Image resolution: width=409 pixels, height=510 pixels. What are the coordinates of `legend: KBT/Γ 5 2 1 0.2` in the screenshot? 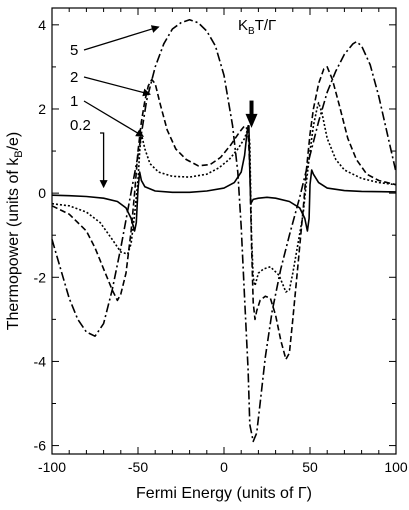 It's located at (173, 75).